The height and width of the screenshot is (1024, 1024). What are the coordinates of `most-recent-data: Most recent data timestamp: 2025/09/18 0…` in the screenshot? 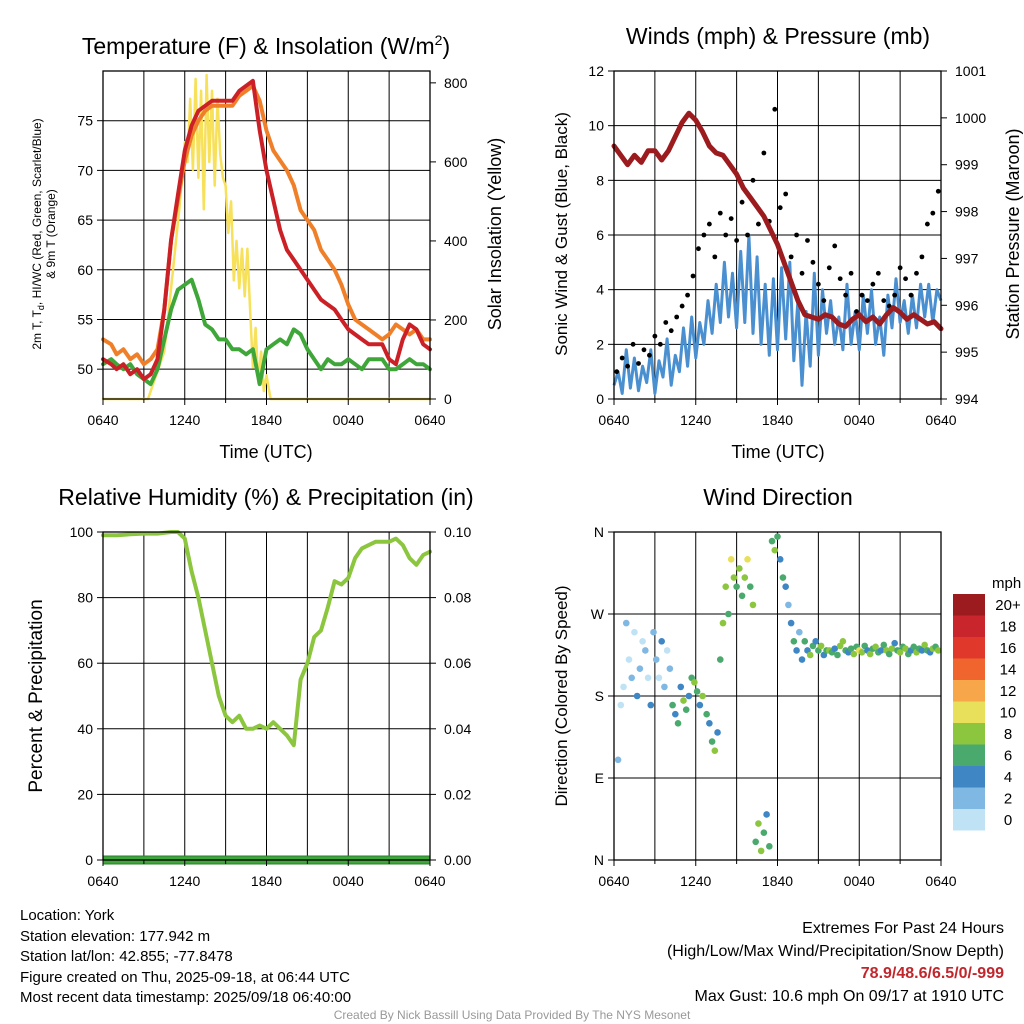 It's located at (186, 997).